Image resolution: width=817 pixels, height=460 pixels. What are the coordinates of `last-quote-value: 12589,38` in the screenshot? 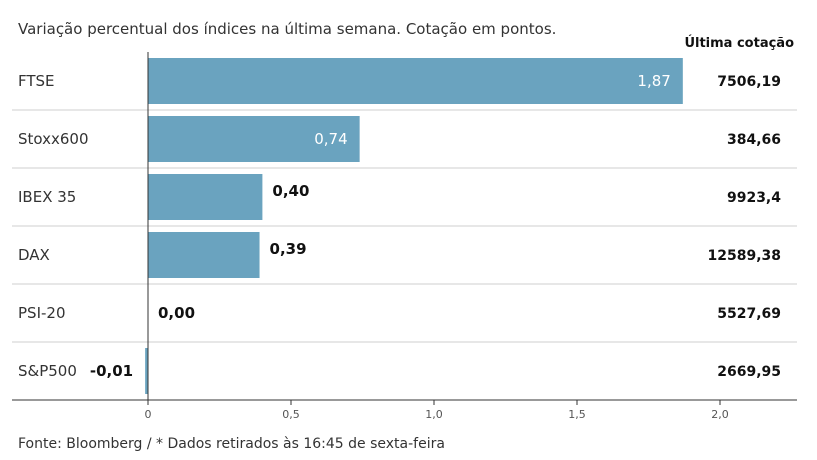 It's located at (744, 256).